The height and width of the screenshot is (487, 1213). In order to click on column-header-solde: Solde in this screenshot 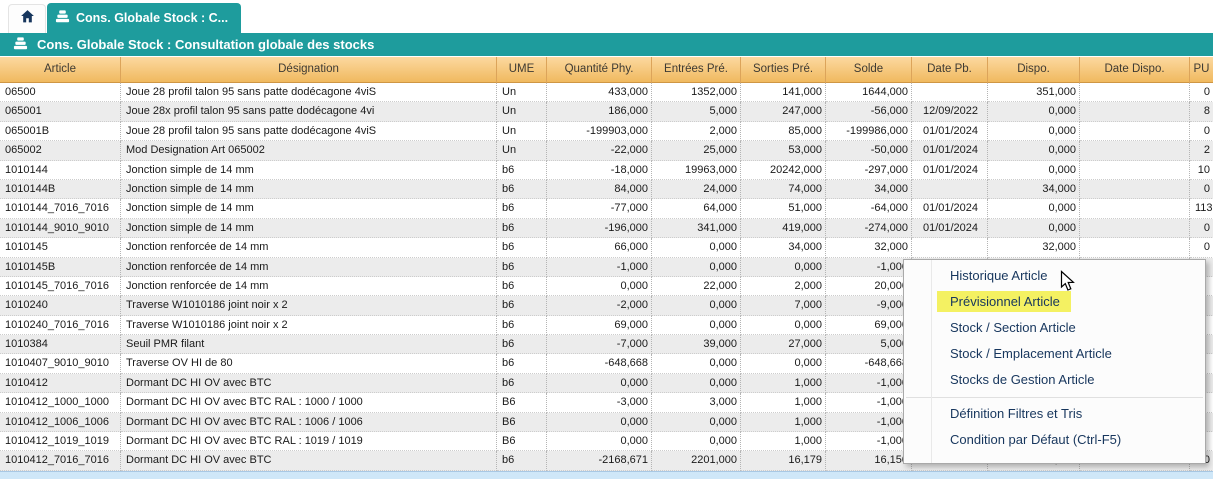, I will do `click(869, 70)`.